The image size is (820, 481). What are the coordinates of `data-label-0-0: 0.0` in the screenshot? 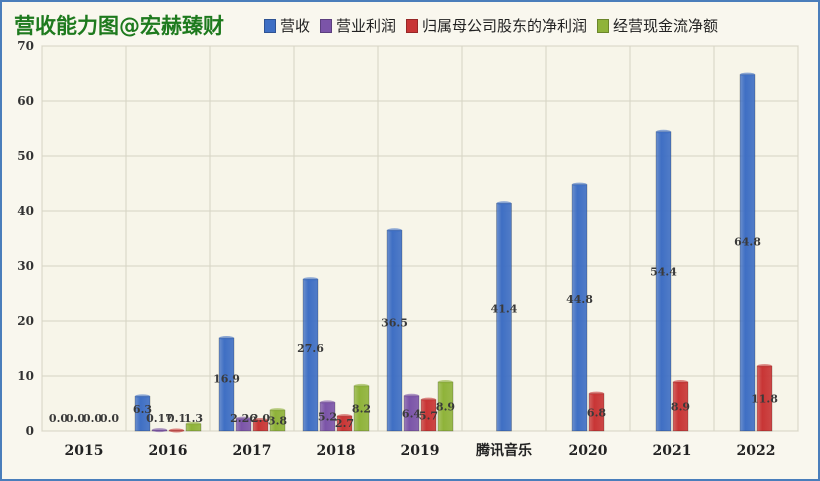 It's located at (58, 418).